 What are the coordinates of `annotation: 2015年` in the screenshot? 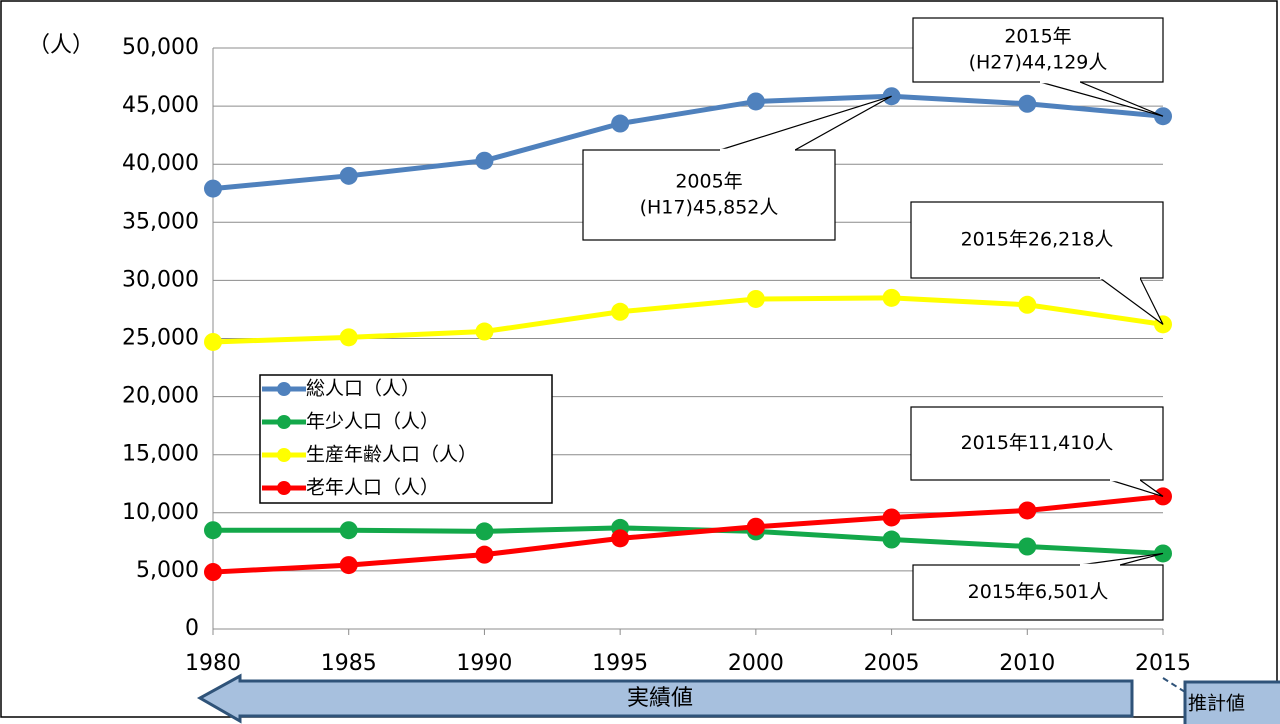 It's located at (1037, 37).